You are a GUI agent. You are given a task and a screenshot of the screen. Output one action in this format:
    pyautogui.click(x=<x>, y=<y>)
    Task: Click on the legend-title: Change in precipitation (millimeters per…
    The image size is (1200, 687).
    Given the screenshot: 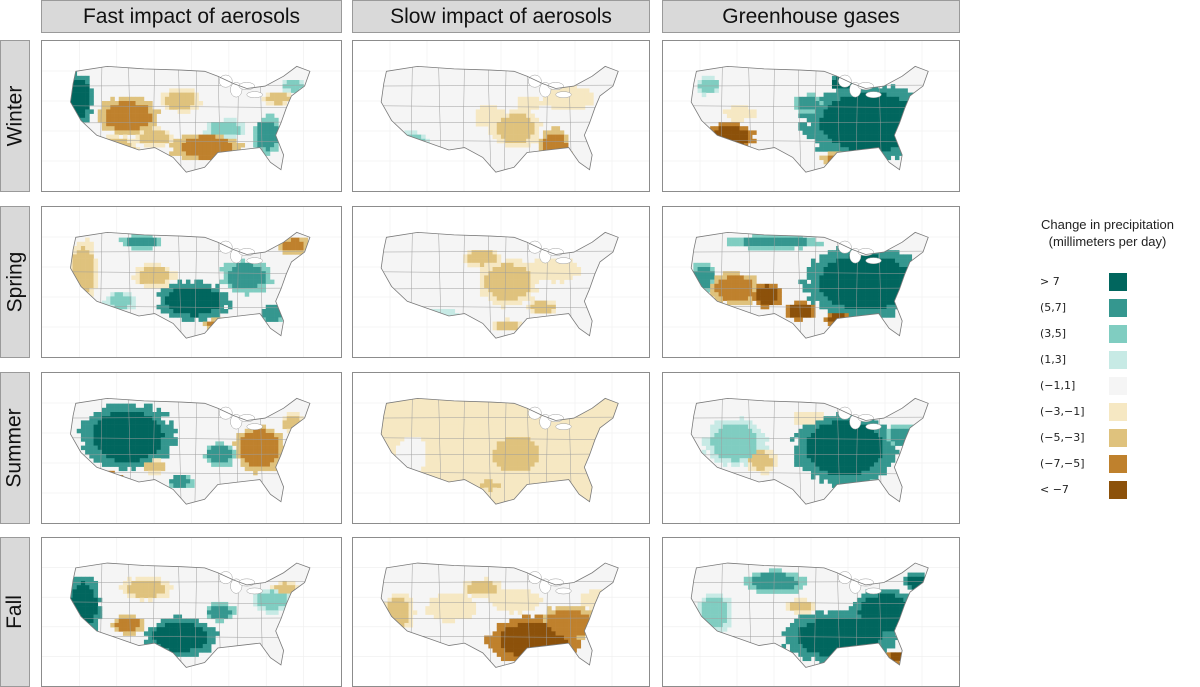 What is the action you would take?
    pyautogui.click(x=1107, y=233)
    